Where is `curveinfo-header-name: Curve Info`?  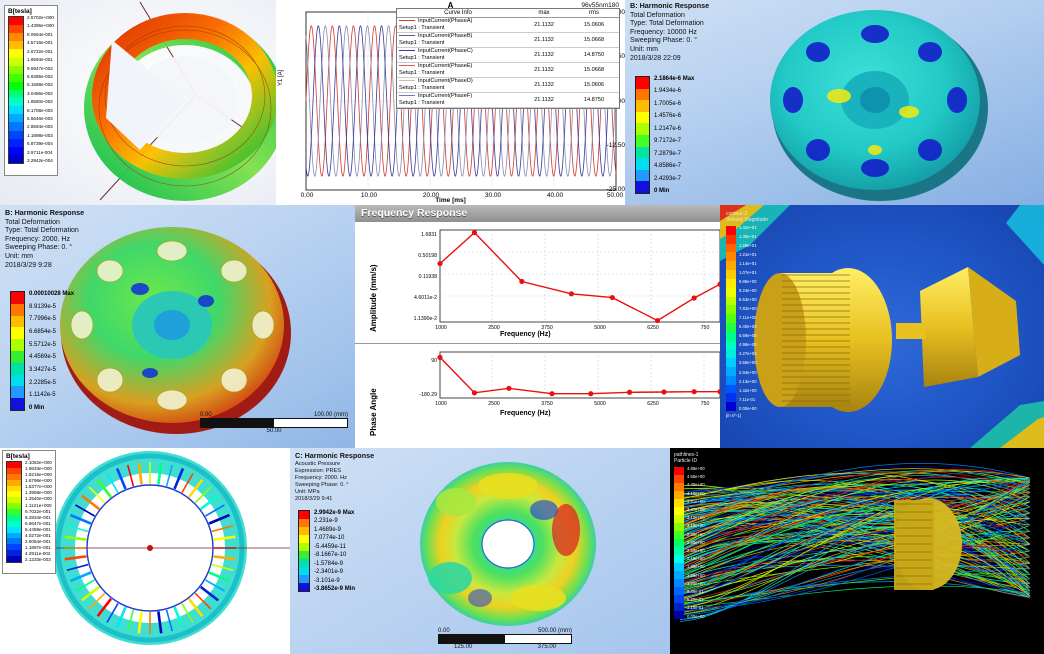
curveinfo-header-name: Curve Info is located at coordinates (458, 13).